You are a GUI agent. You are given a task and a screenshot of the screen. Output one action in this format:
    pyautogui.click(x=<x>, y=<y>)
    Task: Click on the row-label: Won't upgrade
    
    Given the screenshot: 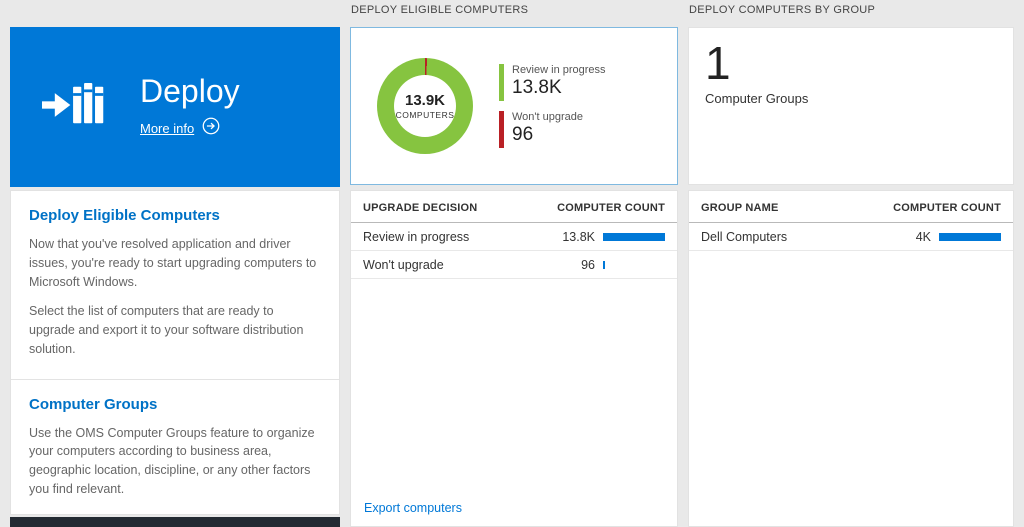 What is the action you would take?
    pyautogui.click(x=403, y=264)
    